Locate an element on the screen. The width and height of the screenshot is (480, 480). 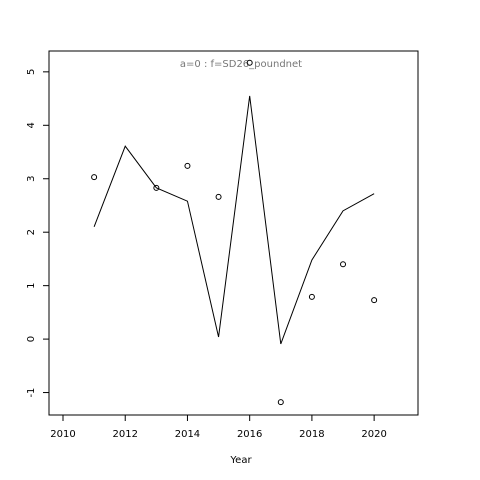
x-tick-label: 2010 is located at coordinates (62, 434).